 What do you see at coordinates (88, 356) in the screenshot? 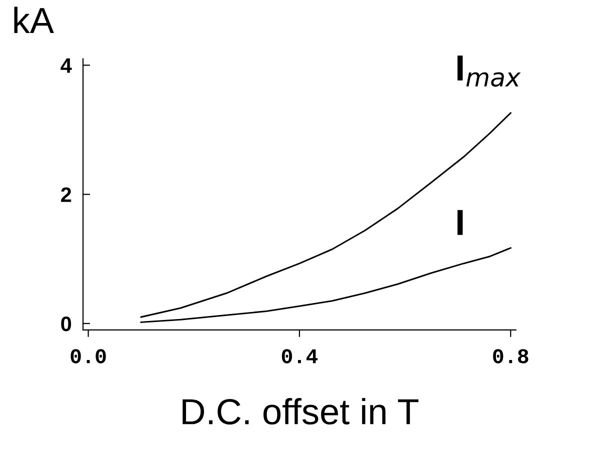
I see `x-tick-label: 0.0` at bounding box center [88, 356].